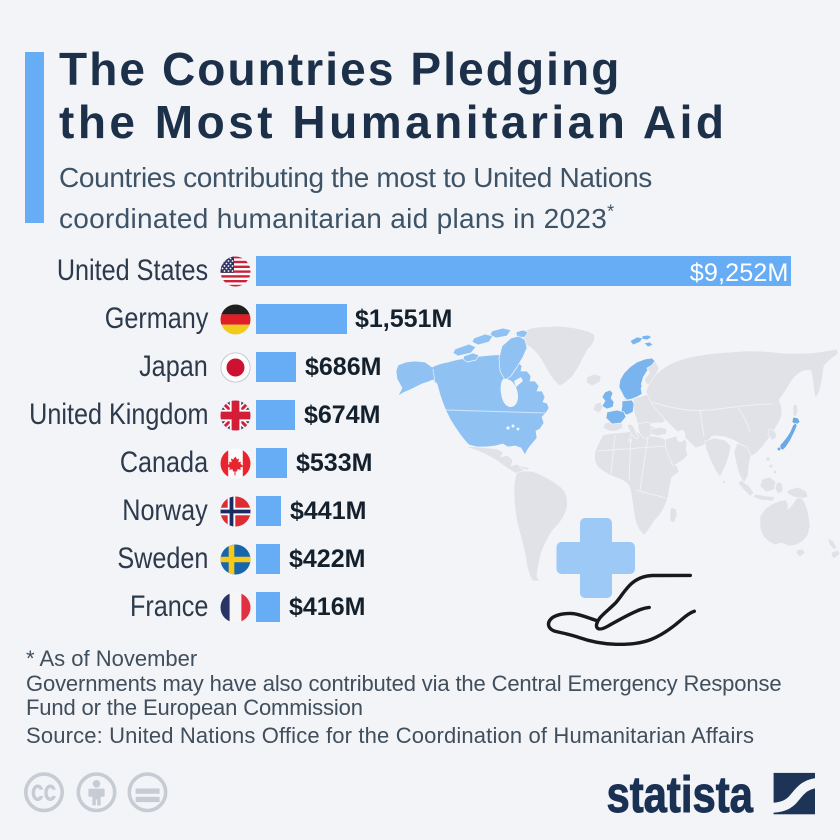 This screenshot has height=840, width=840. What do you see at coordinates (680, 794) in the screenshot?
I see `svg-text: statista` at bounding box center [680, 794].